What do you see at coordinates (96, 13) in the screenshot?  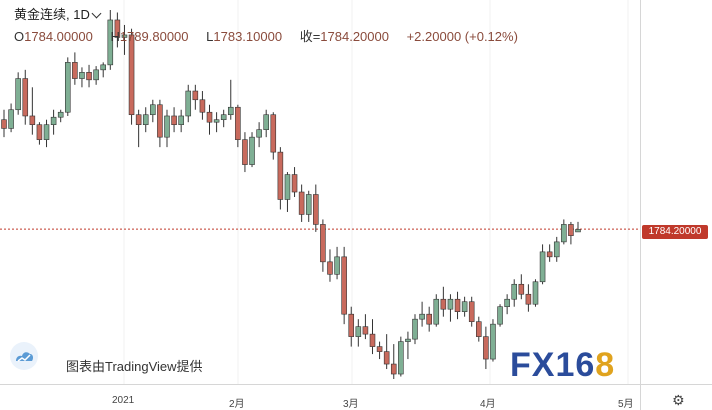 I see `chevron-down-icon` at bounding box center [96, 13].